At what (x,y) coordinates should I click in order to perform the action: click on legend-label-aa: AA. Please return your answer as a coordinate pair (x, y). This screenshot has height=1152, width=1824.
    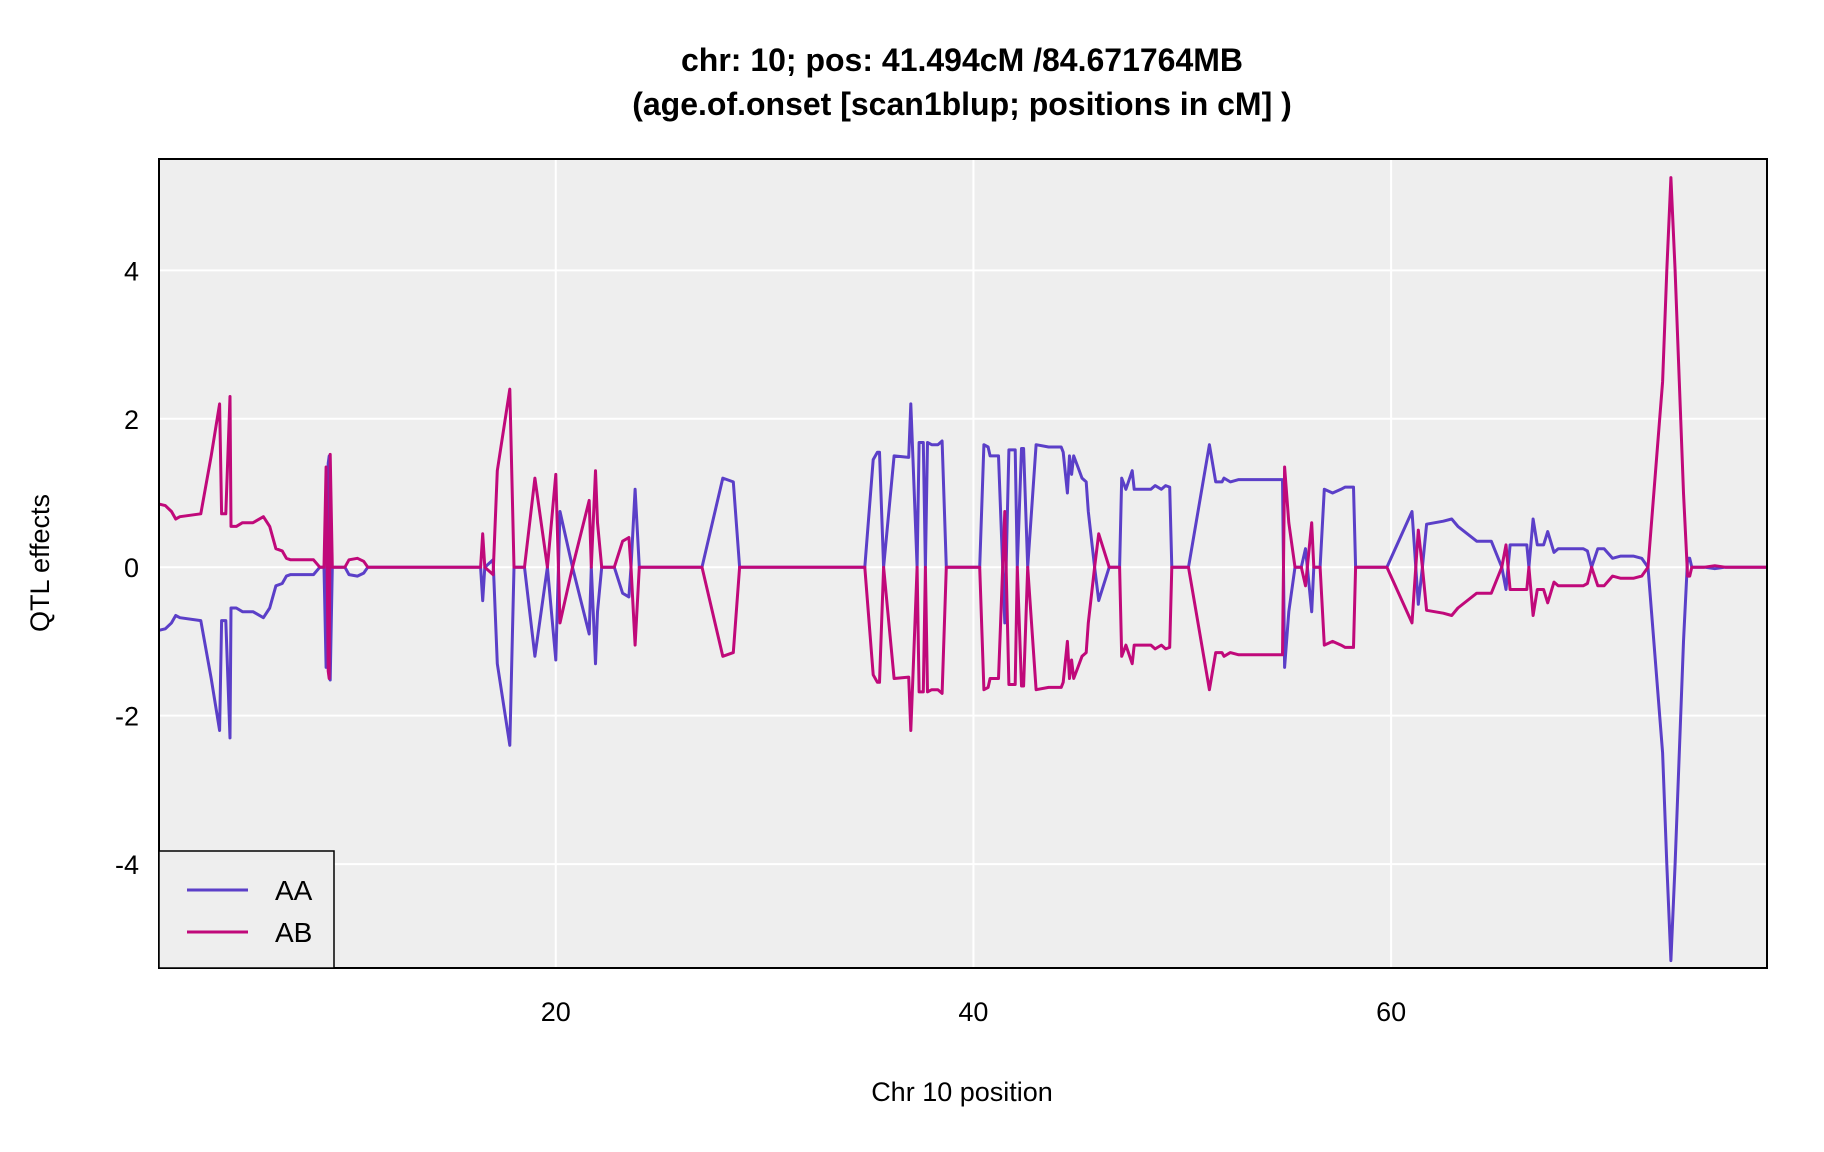
    Looking at the image, I should click on (294, 890).